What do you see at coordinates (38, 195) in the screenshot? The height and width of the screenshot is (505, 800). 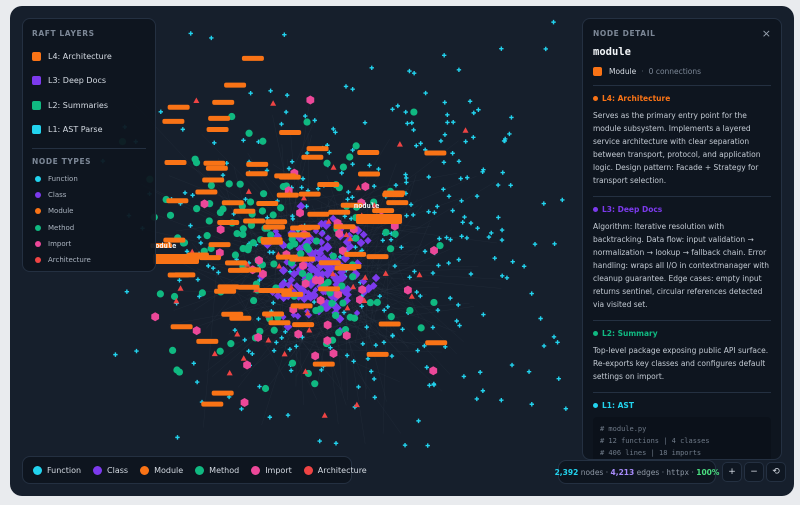 I see `type-dot` at bounding box center [38, 195].